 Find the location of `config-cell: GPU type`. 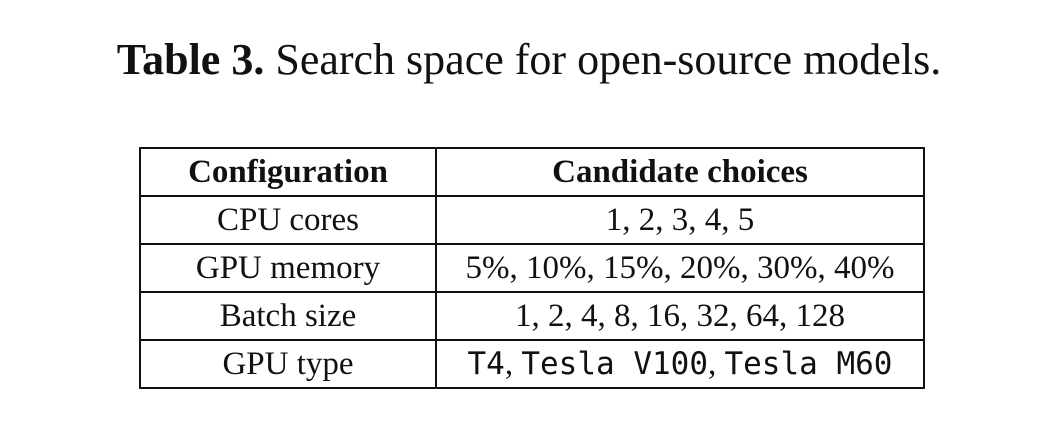

config-cell: GPU type is located at coordinates (288, 364).